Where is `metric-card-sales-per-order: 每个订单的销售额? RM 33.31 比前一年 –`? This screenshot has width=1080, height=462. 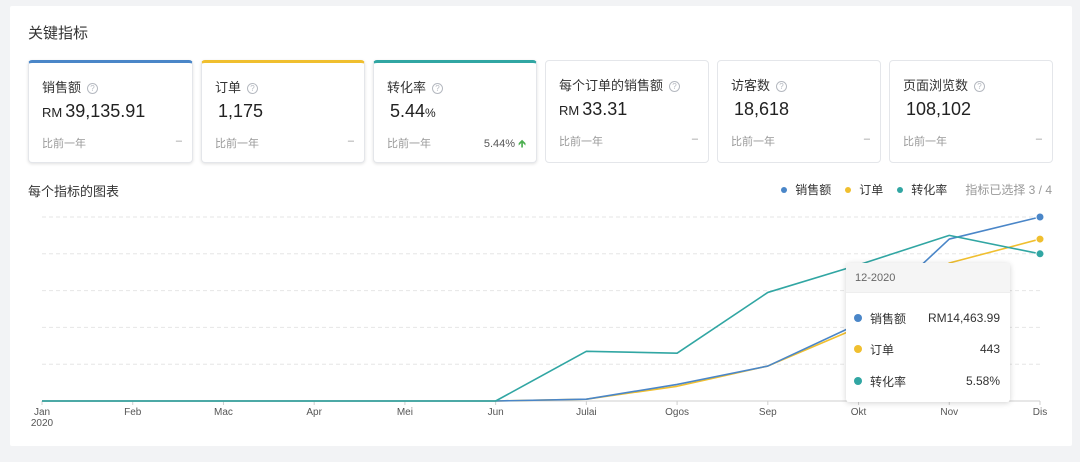 metric-card-sales-per-order: 每个订单的销售额? RM 33.31 比前一年 – is located at coordinates (627, 111).